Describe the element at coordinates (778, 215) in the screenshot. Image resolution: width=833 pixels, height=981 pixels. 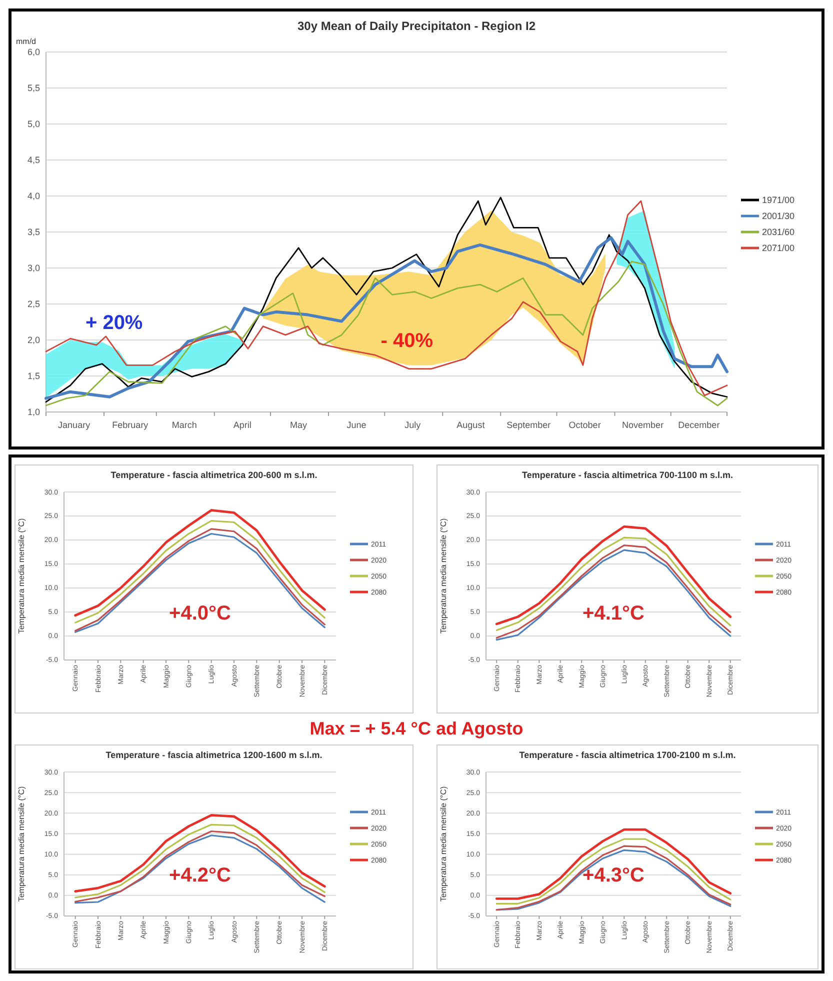
I see `legend-label: 2001/30` at that location.